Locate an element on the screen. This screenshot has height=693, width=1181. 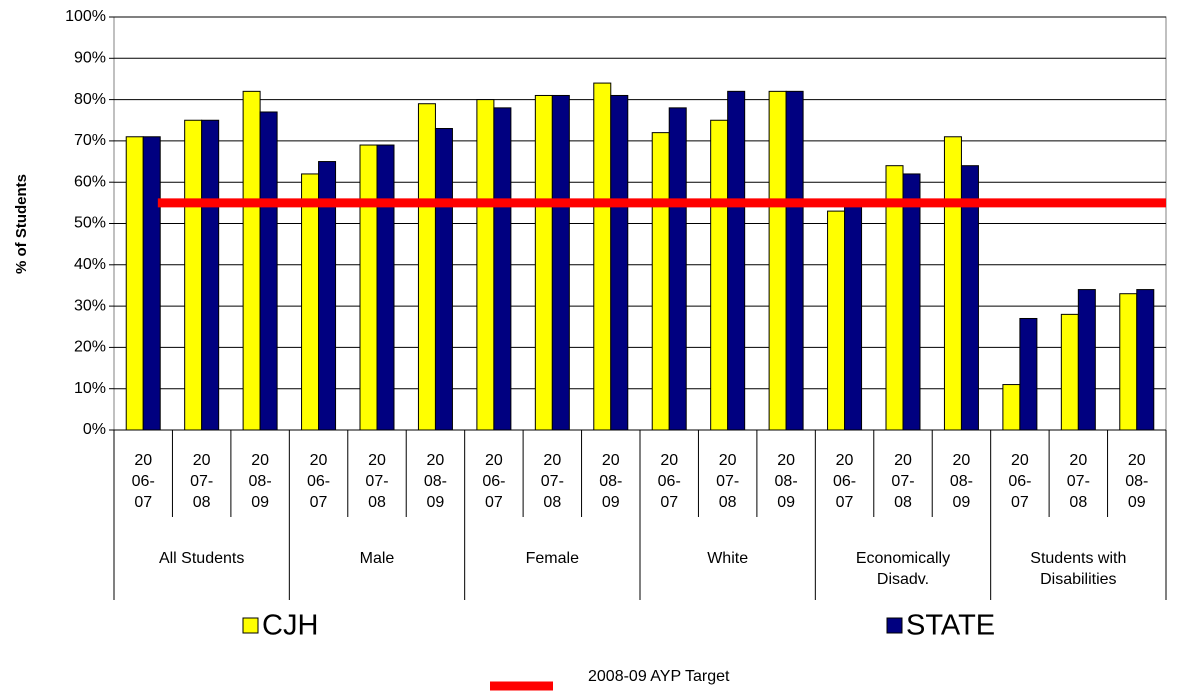
y-tick-label: 30% is located at coordinates (90, 305).